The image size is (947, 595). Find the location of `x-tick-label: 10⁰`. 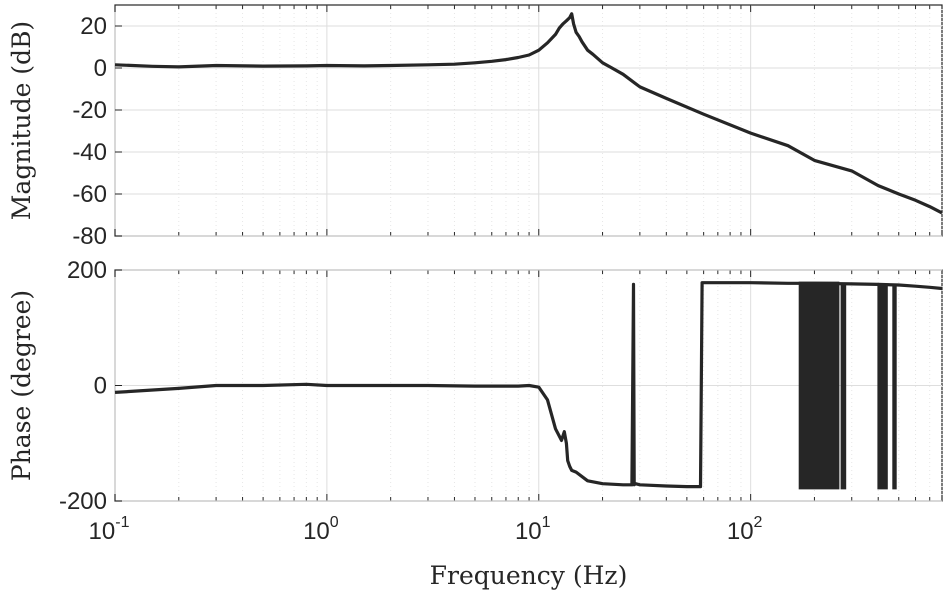

x-tick-label: 10⁰ is located at coordinates (321, 529).